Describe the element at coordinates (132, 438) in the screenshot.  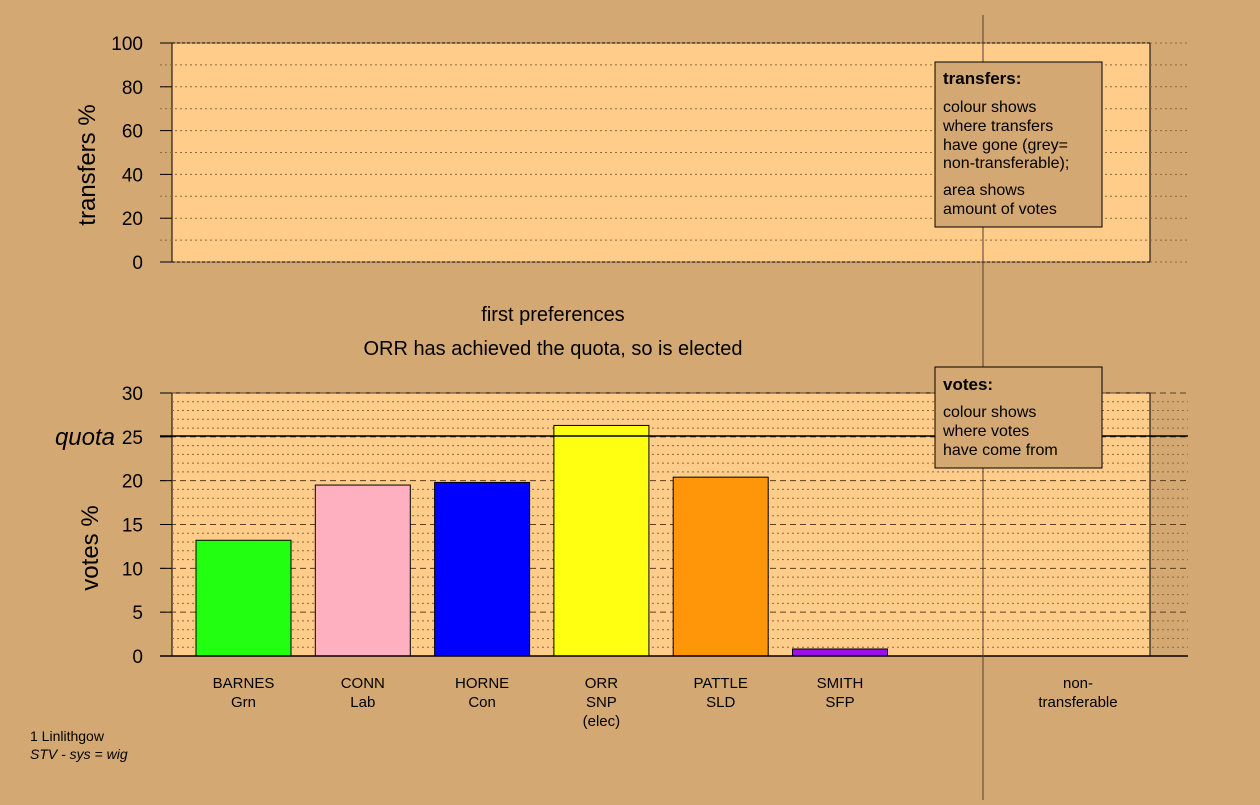
I see `votes-y-tick-label: 25` at that location.